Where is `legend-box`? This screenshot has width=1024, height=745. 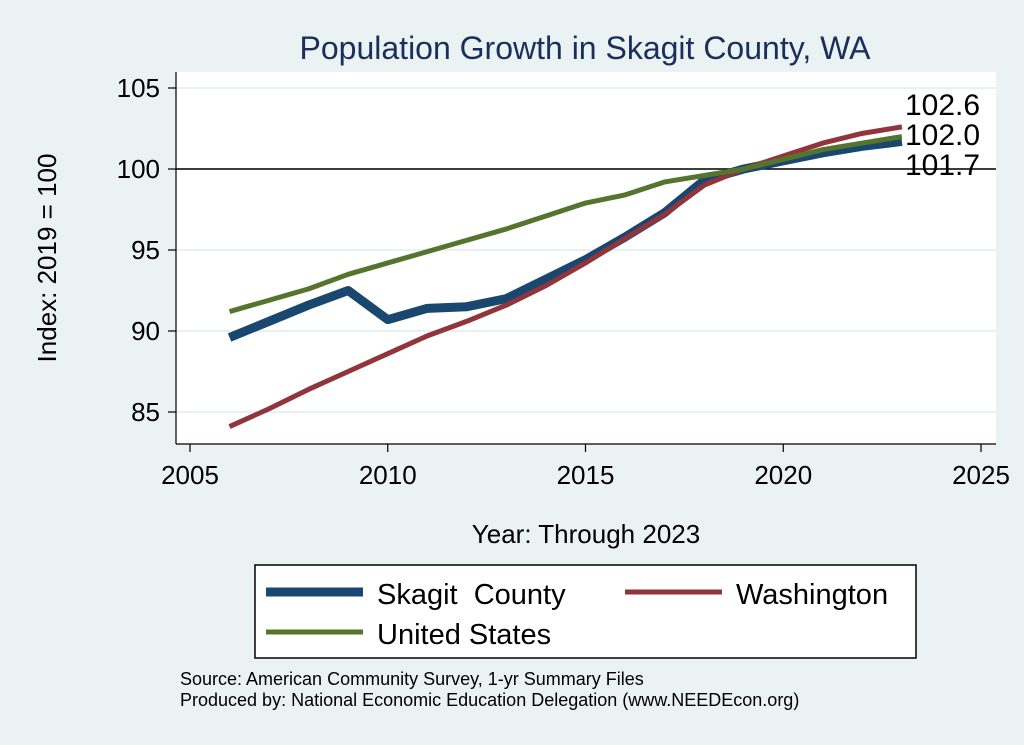
legend-box is located at coordinates (585, 611).